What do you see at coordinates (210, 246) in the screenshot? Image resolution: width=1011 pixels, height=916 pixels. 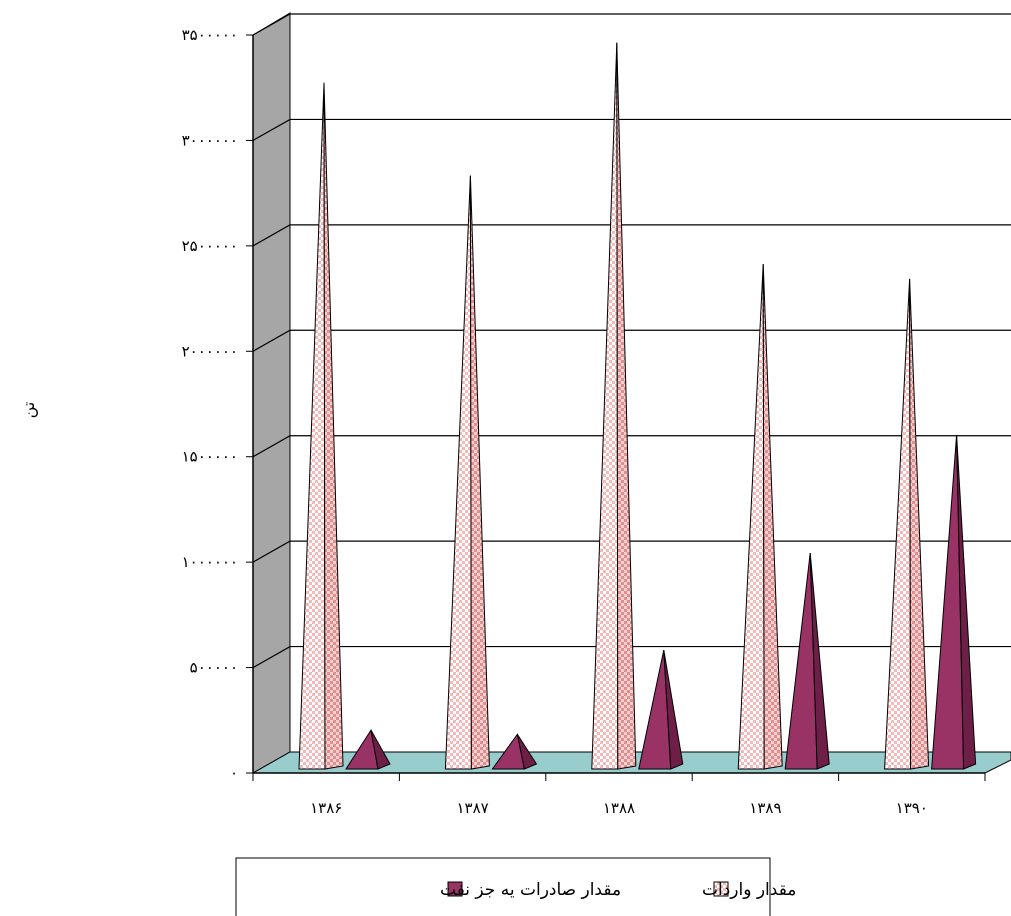 I see `y-tick-label: ۲۵۰۰۰۰۰` at bounding box center [210, 246].